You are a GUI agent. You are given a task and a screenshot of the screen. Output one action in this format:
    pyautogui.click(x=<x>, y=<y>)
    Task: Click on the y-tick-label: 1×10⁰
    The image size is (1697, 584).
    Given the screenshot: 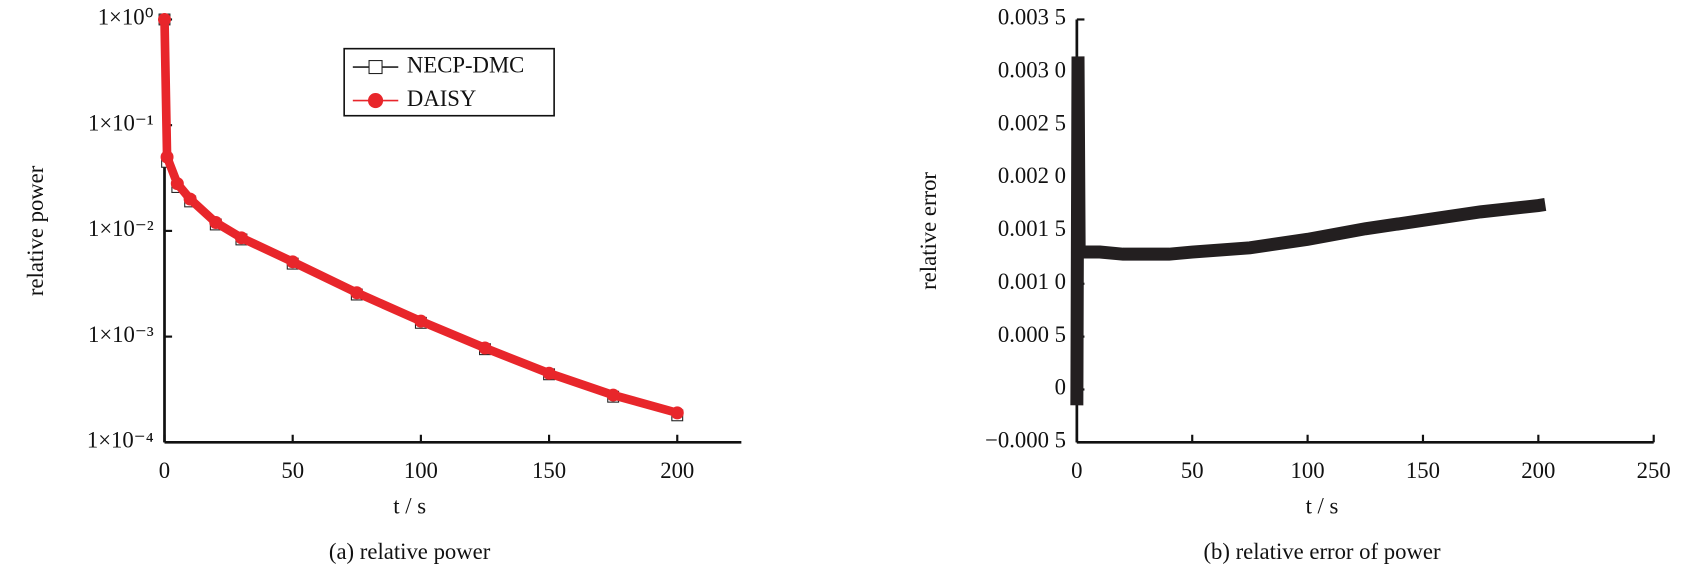 What is the action you would take?
    pyautogui.click(x=126, y=17)
    